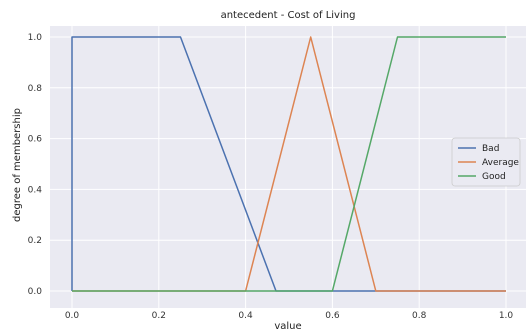  I want to click on x-tick-label: 0.4, so click(245, 316).